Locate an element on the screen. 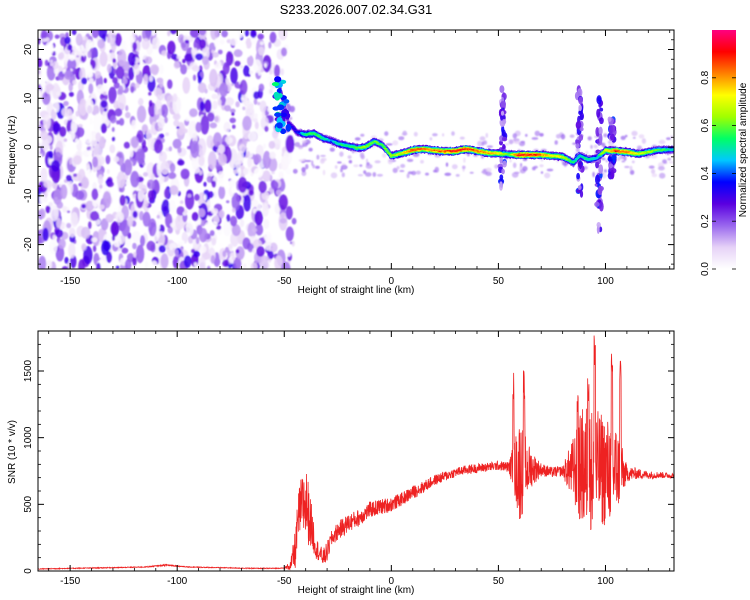 This screenshot has height=600, width=750. spectrogram-streaks is located at coordinates (557, 159).